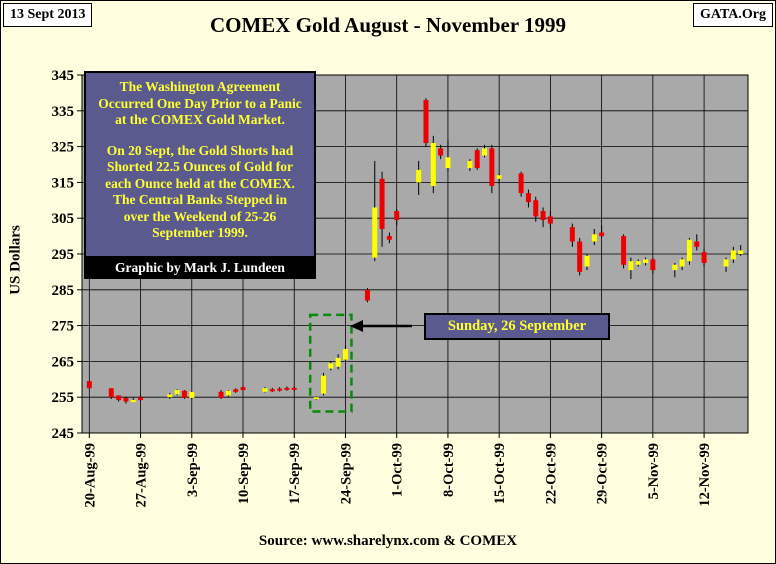 Image resolution: width=776 pixels, height=564 pixels. Describe the element at coordinates (449, 470) in the screenshot. I see `x-tick-label: 8-Oct-99` at that location.